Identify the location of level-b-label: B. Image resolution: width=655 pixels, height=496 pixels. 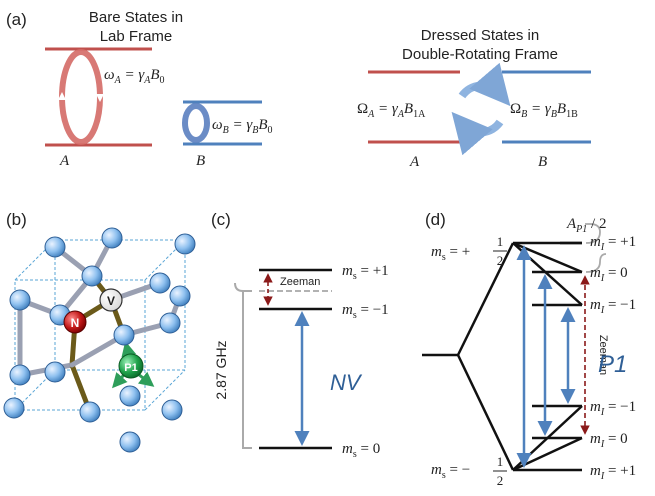
(200, 161).